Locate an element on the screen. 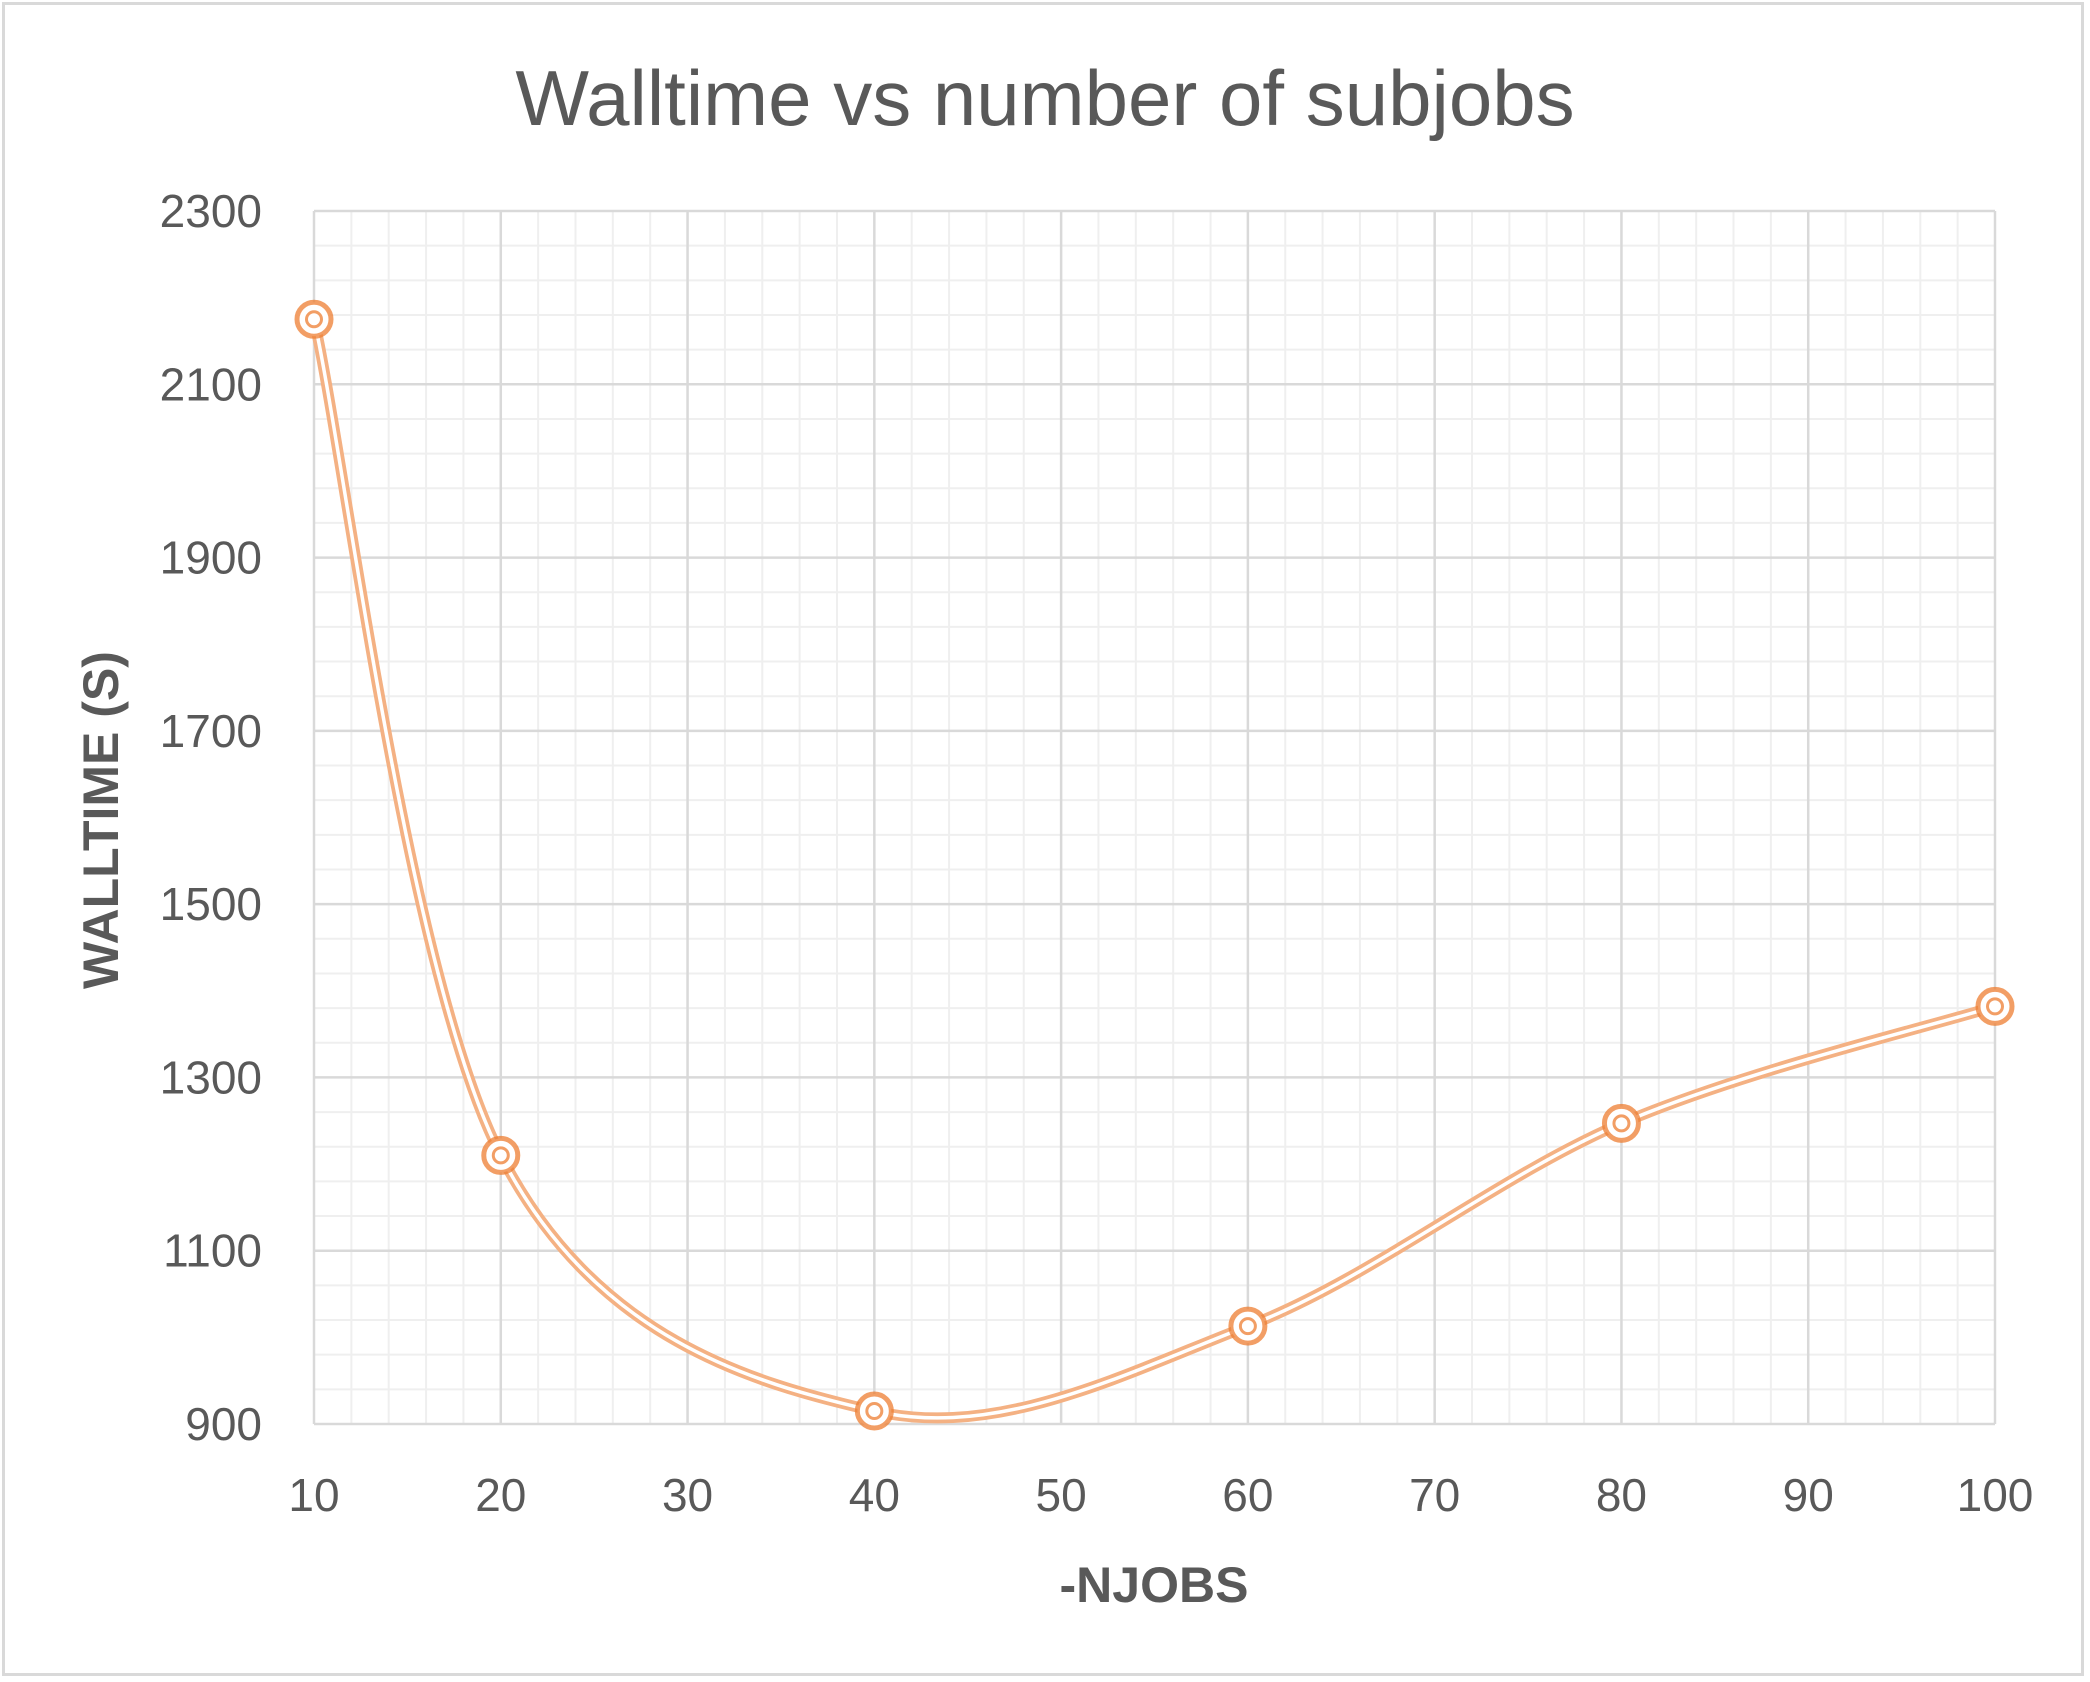  x-tick-label: 20 is located at coordinates (500, 1495).